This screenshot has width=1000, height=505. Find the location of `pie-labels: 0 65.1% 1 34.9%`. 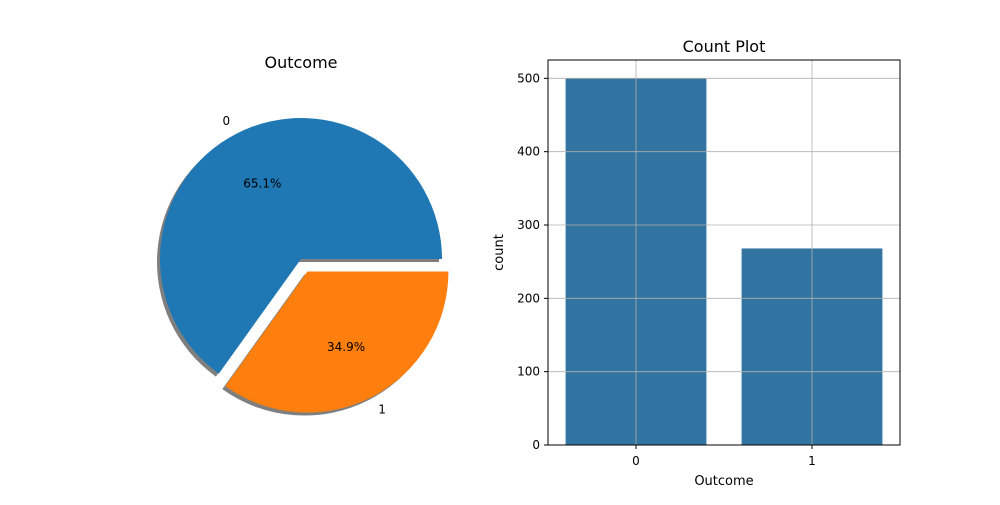

pie-labels: 0 65.1% 1 34.9% is located at coordinates (304, 265).